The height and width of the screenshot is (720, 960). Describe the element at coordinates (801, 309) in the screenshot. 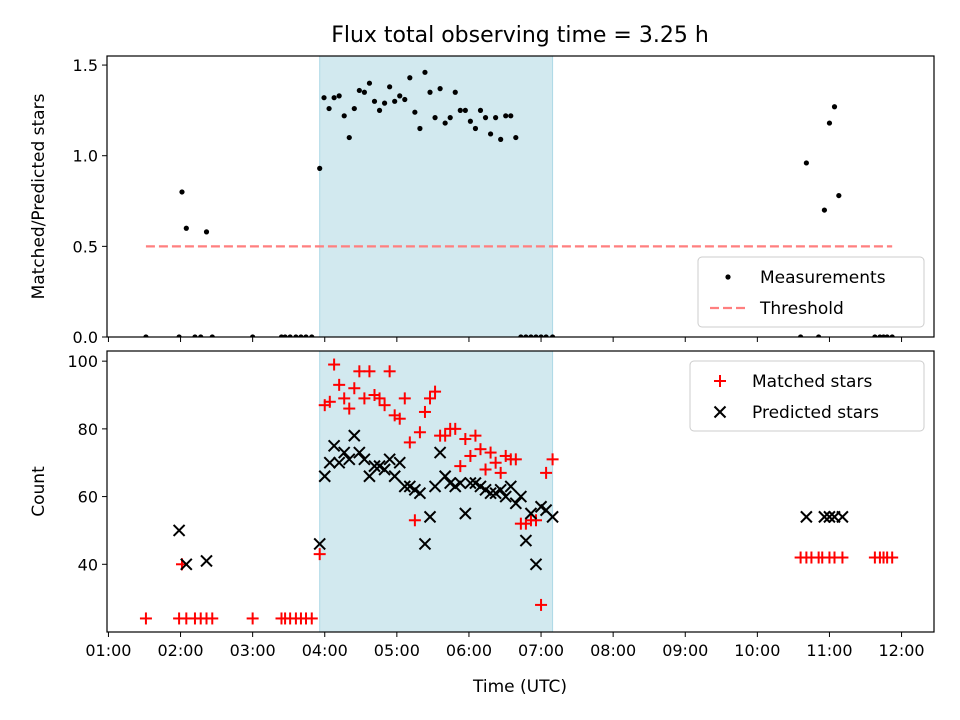

I see `legend-label: Threshold` at that location.